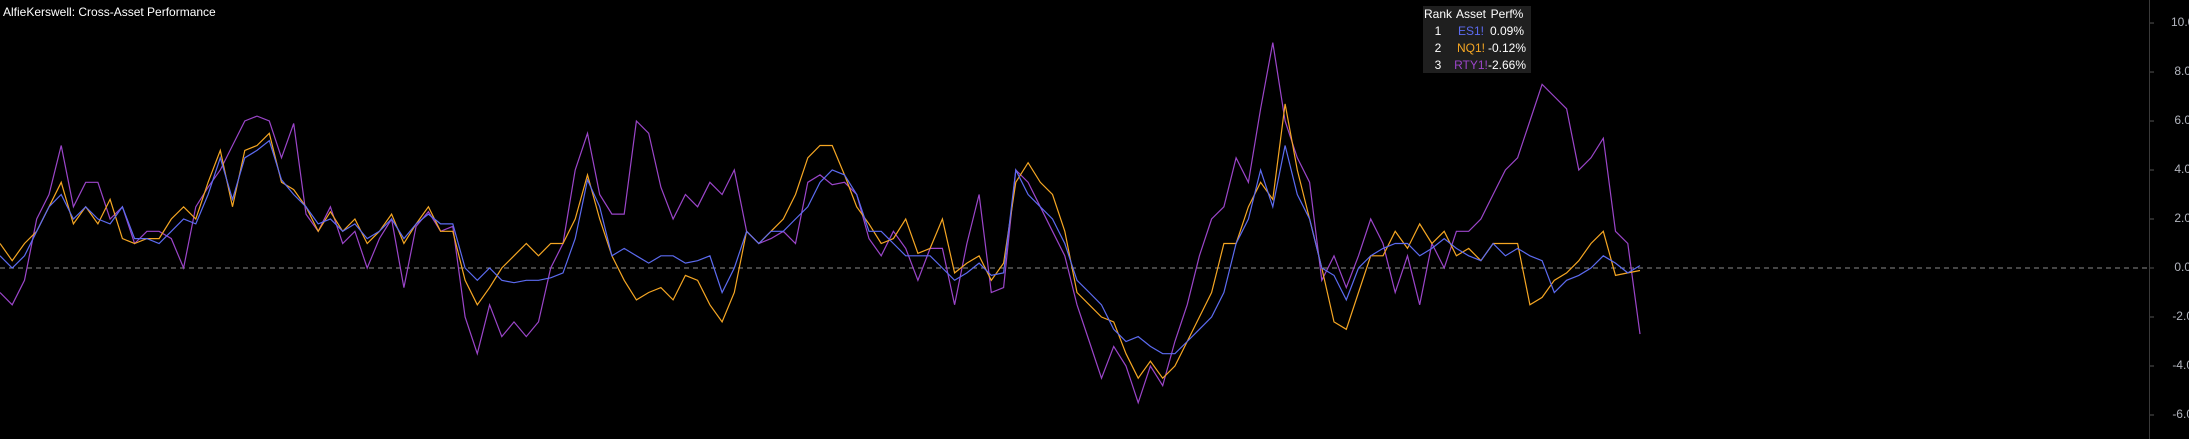 The image size is (2189, 439). I want to click on y-tick-label: -6.00, so click(2180, 414).